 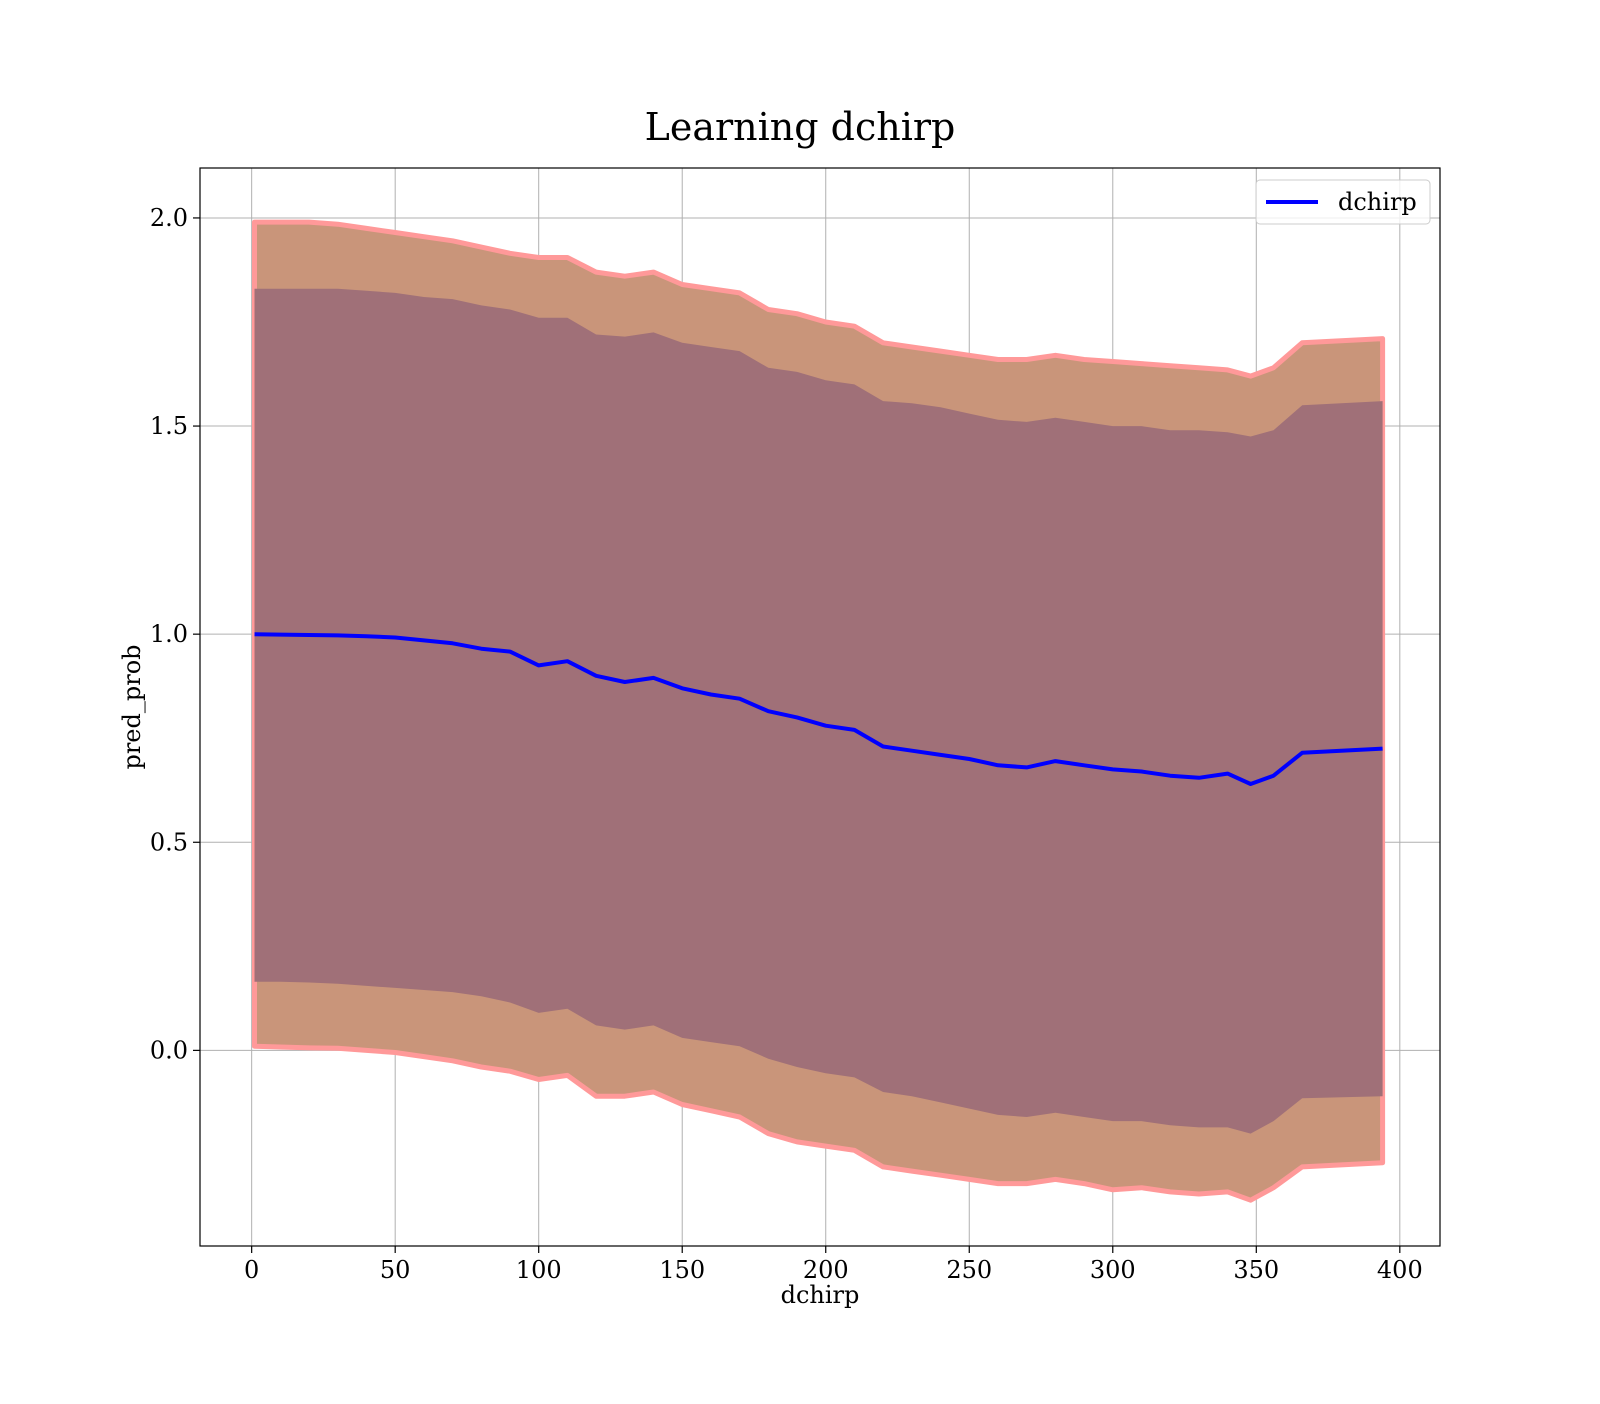 I want to click on y-tick-label: 0.0, so click(x=169, y=1050).